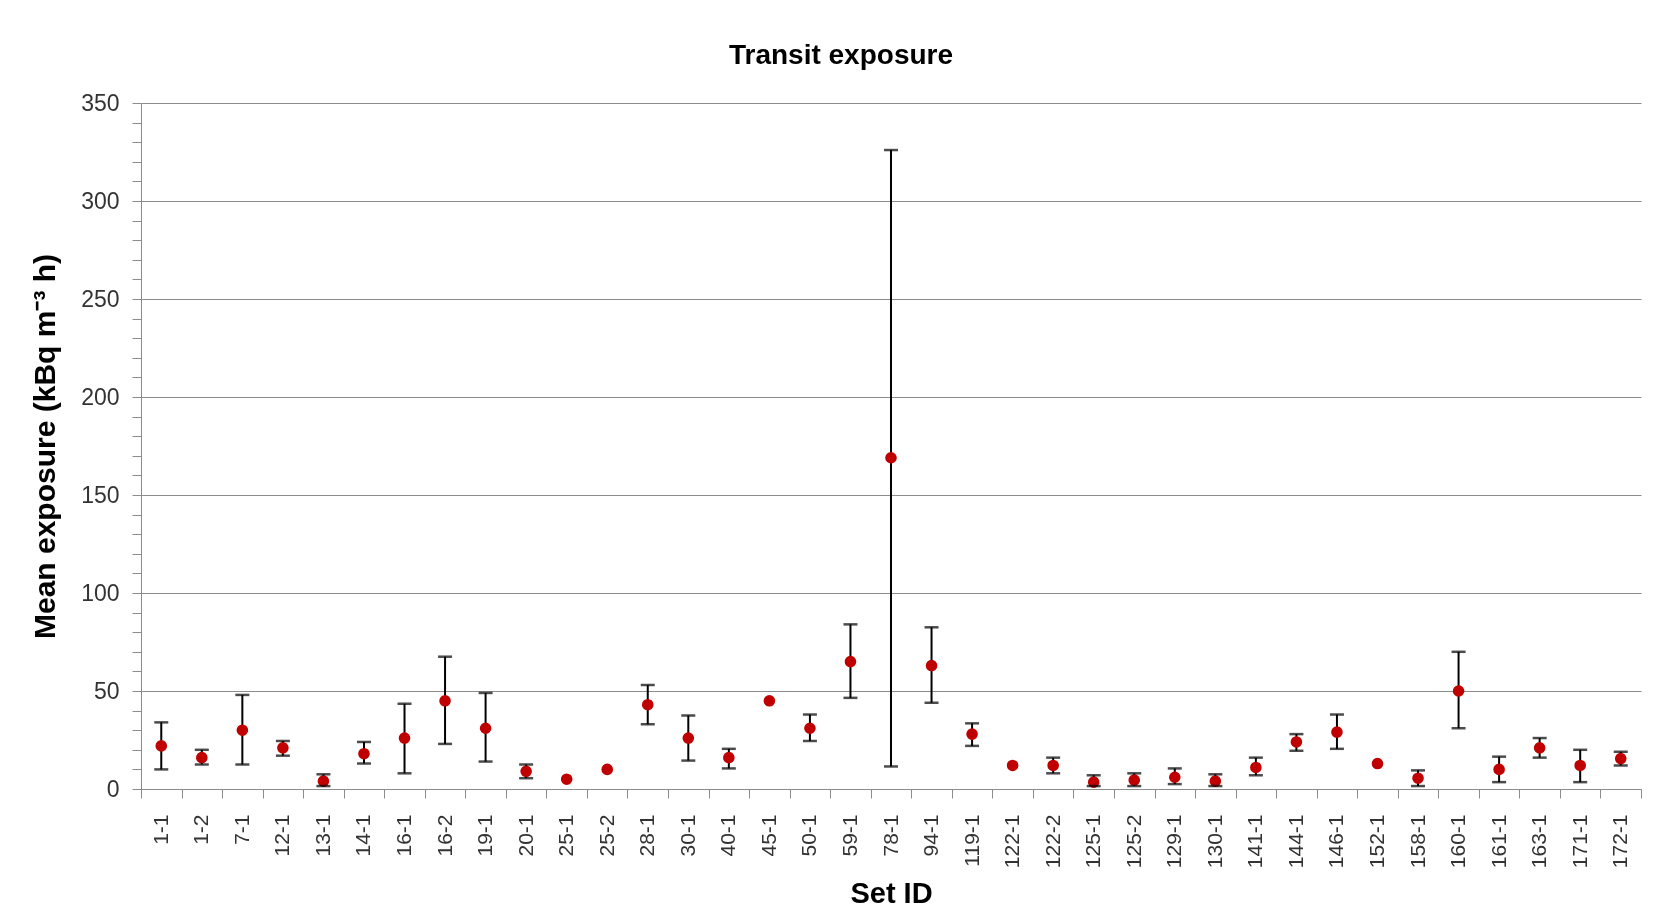  What do you see at coordinates (1579, 841) in the screenshot?
I see `x-tick-label: 171-1` at bounding box center [1579, 841].